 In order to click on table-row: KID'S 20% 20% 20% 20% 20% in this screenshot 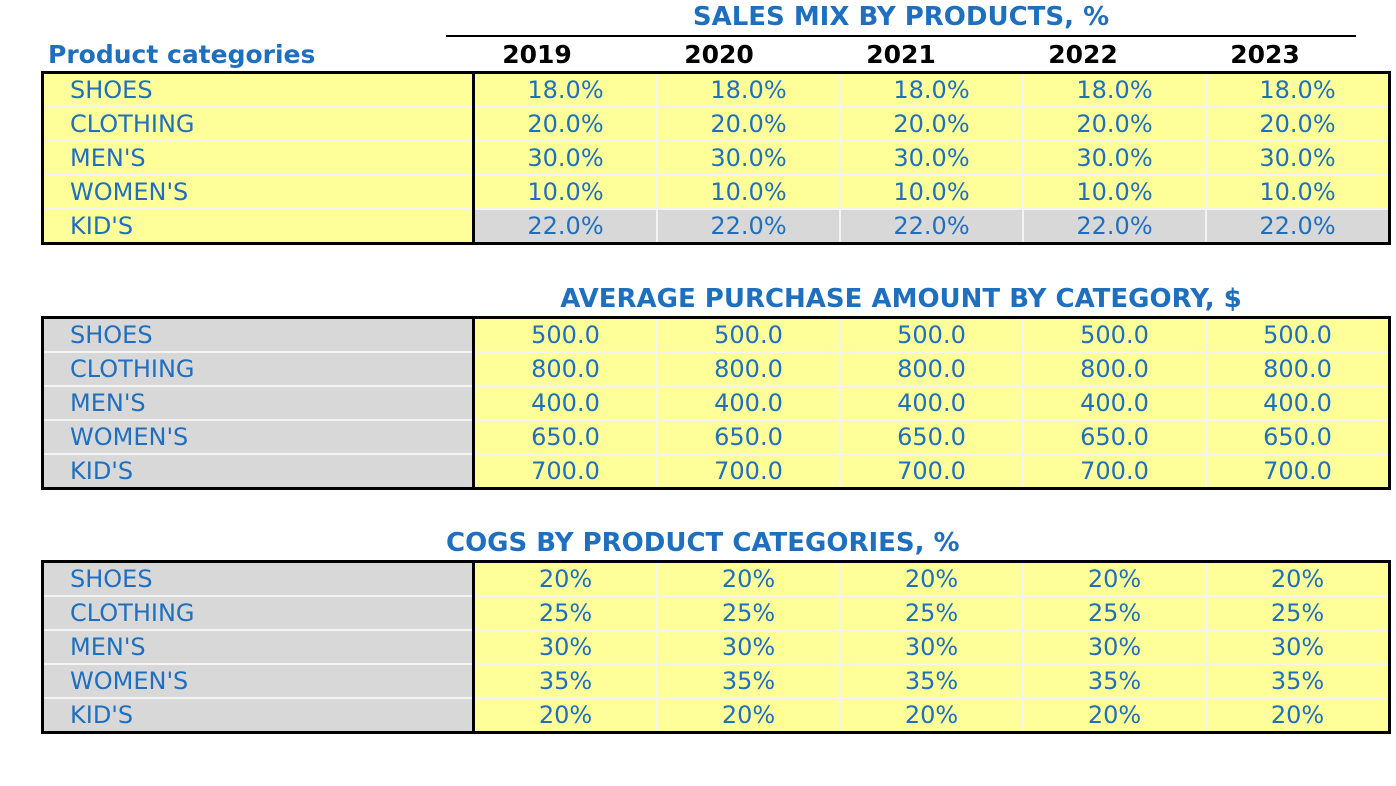, I will do `click(716, 715)`.